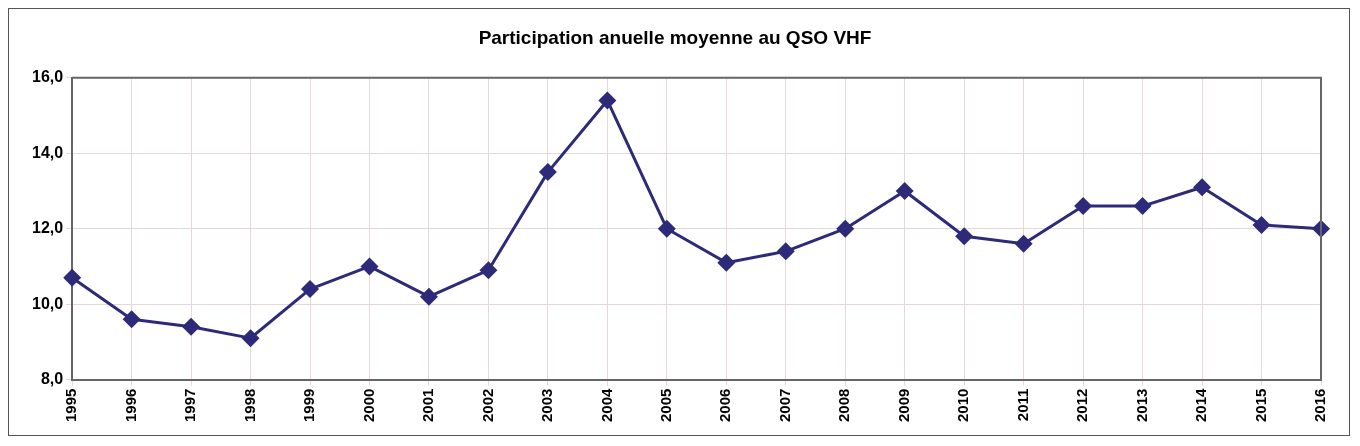 The height and width of the screenshot is (446, 1360). What do you see at coordinates (1260, 405) in the screenshot?
I see `x-tick-label: 2015` at bounding box center [1260, 405].